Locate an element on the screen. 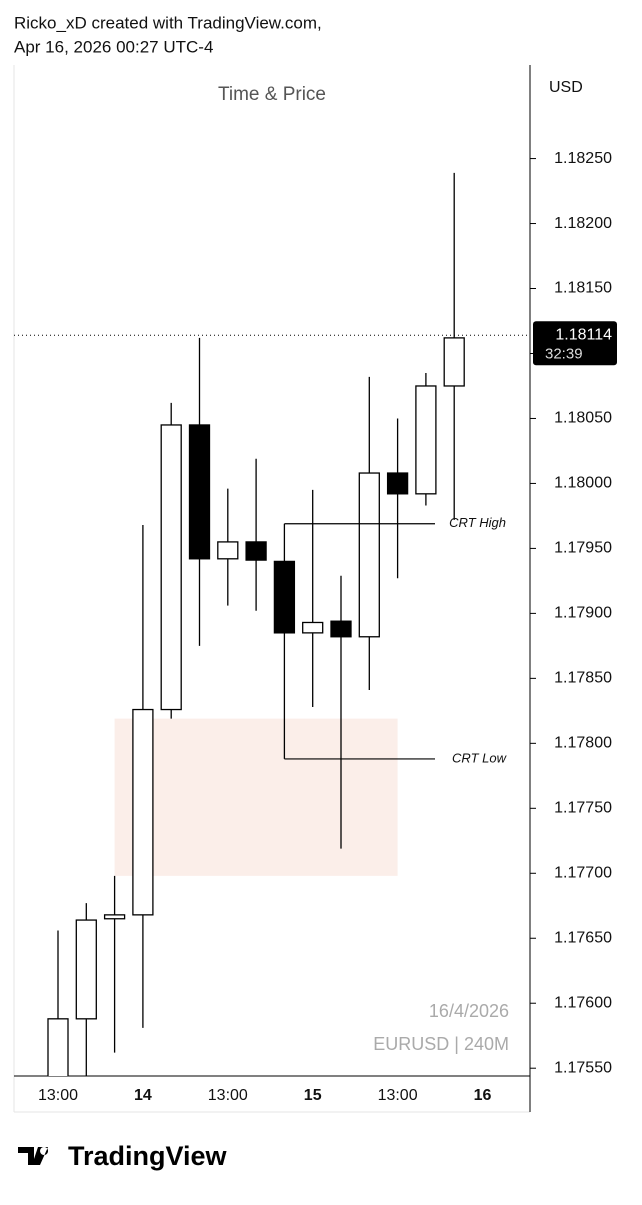  y-tick-label: 1.17550 is located at coordinates (583, 1067).